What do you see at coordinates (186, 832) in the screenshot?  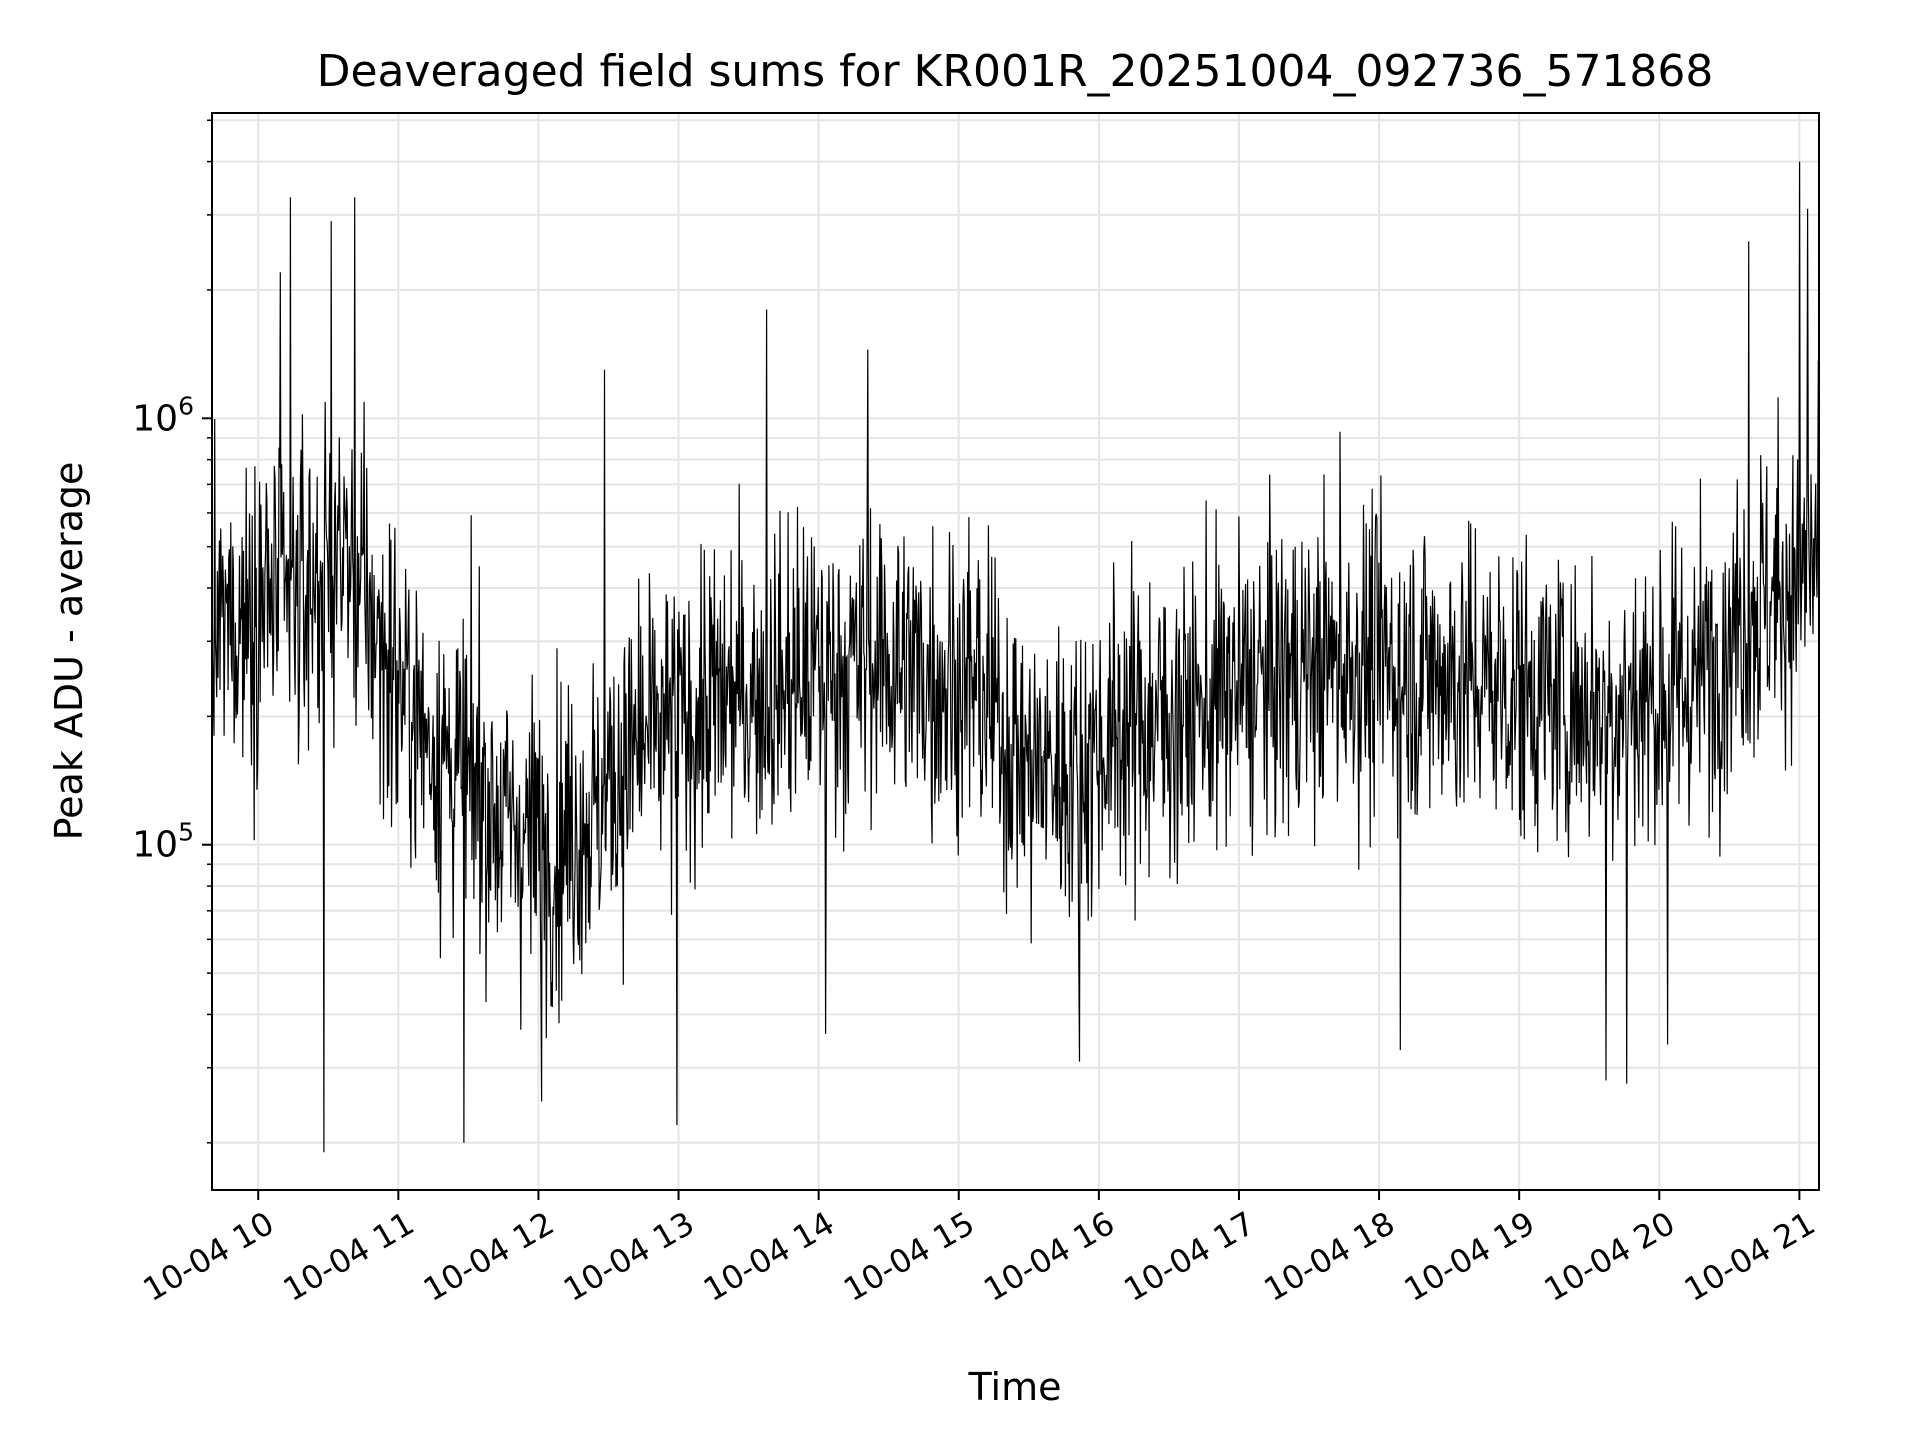 I see `y-tick-label-exponent: 5` at bounding box center [186, 832].